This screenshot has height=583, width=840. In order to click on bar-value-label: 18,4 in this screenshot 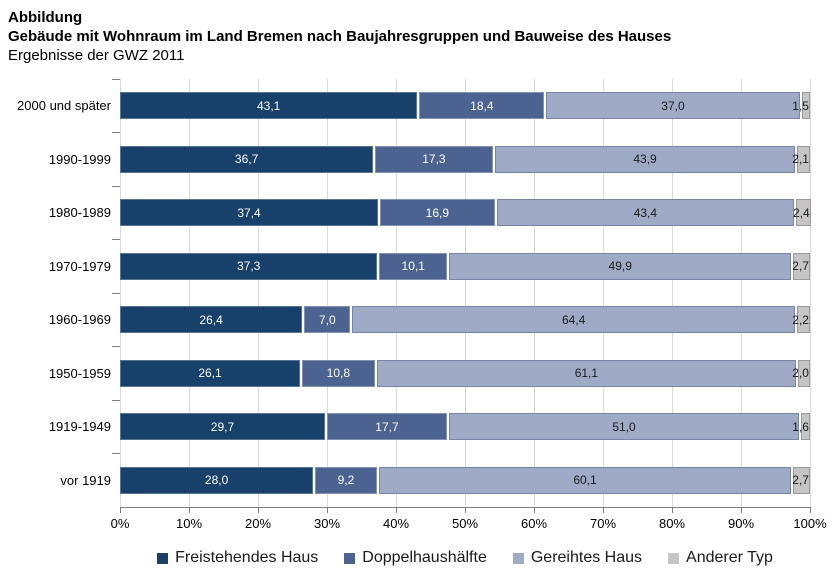, I will do `click(482, 105)`.